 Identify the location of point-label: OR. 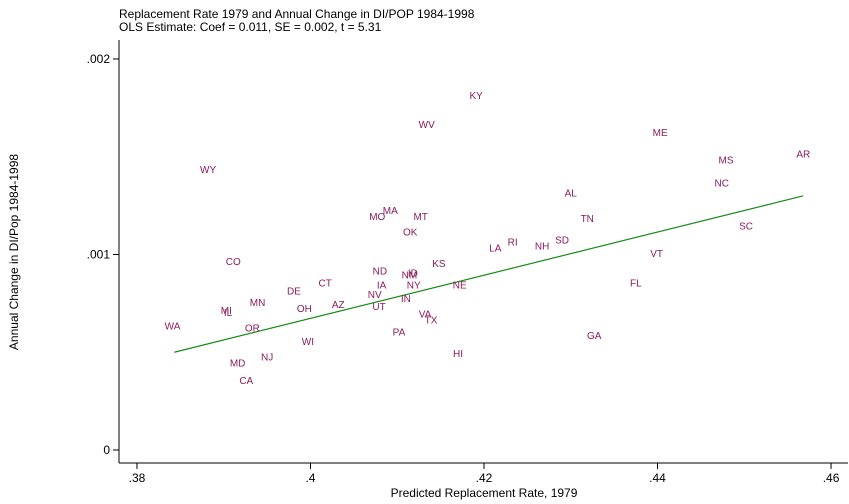
(252, 328).